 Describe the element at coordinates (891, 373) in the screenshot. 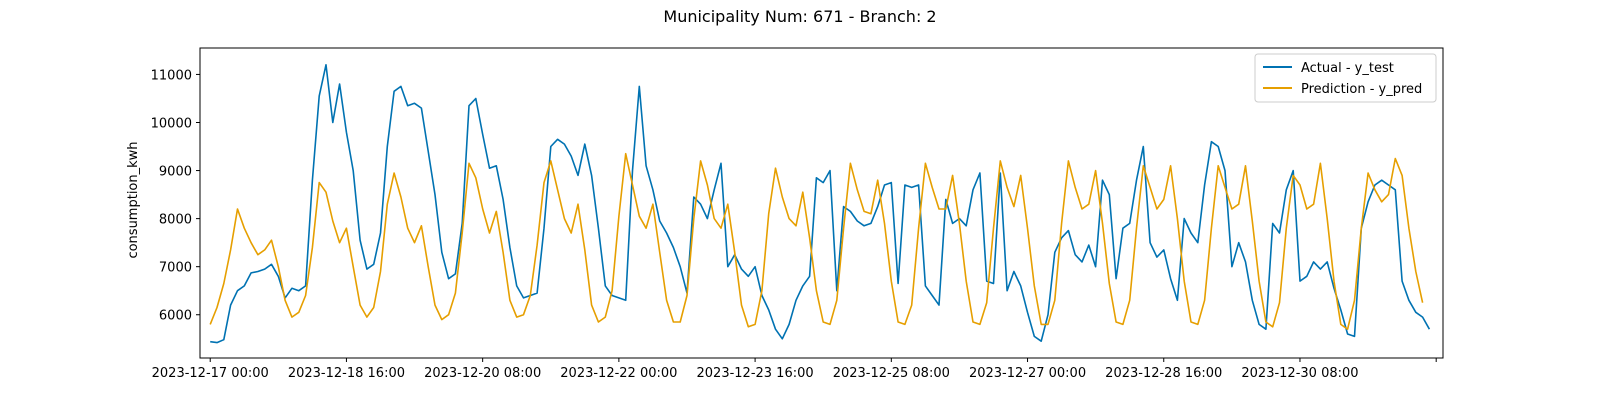

I see `x-tick-label: 2023-12-25 08:00` at that location.